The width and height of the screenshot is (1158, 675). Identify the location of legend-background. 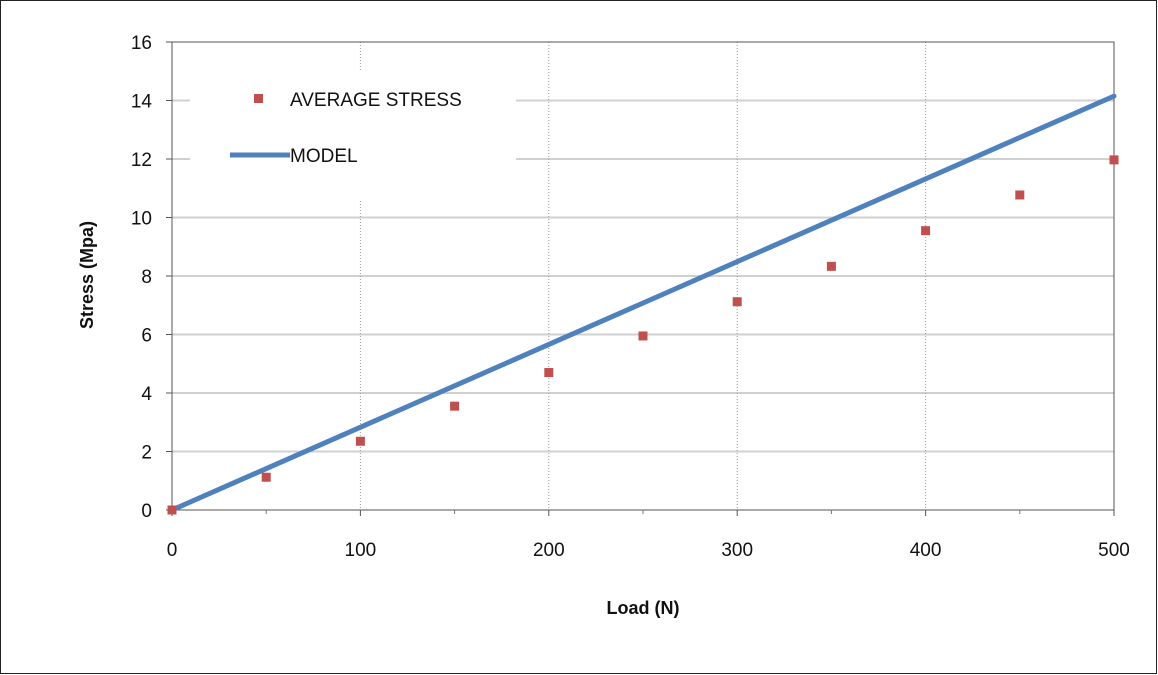
(353, 136).